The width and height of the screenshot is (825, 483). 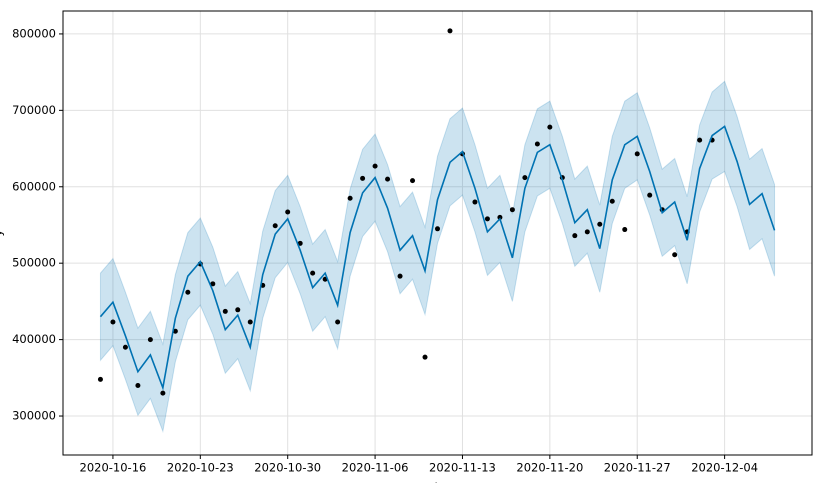 What do you see at coordinates (34, 110) in the screenshot?
I see `y-tick-label: 700000` at bounding box center [34, 110].